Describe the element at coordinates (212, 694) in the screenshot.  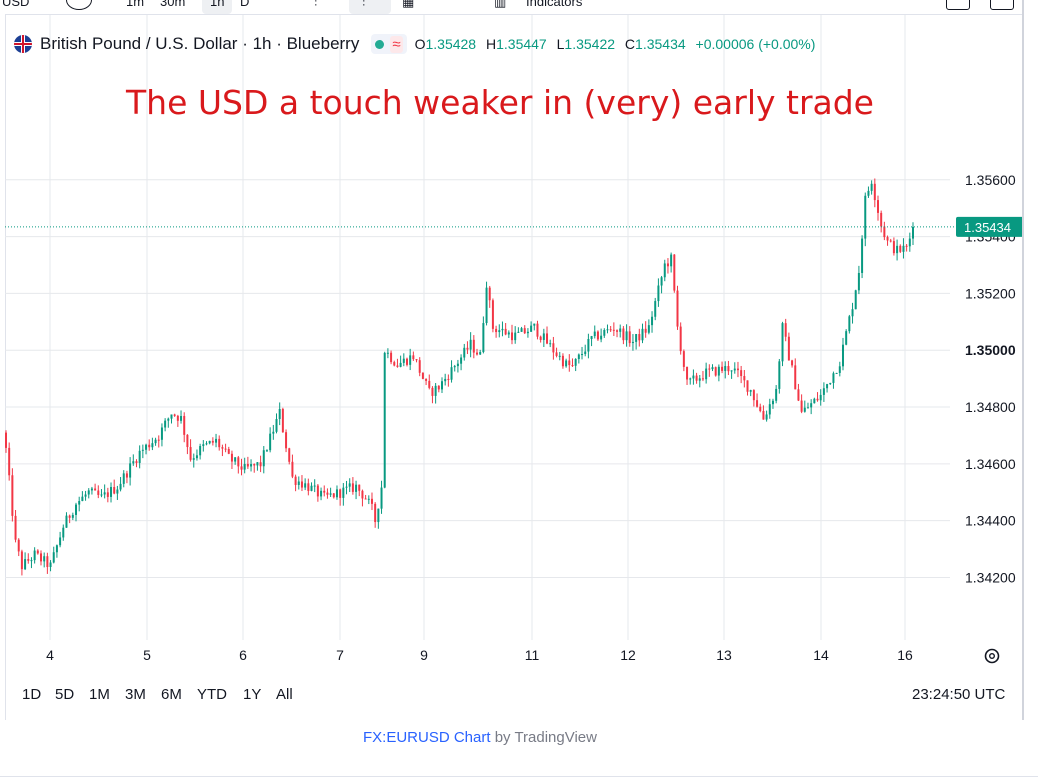
I see `range-button-ytd: YTD` at that location.